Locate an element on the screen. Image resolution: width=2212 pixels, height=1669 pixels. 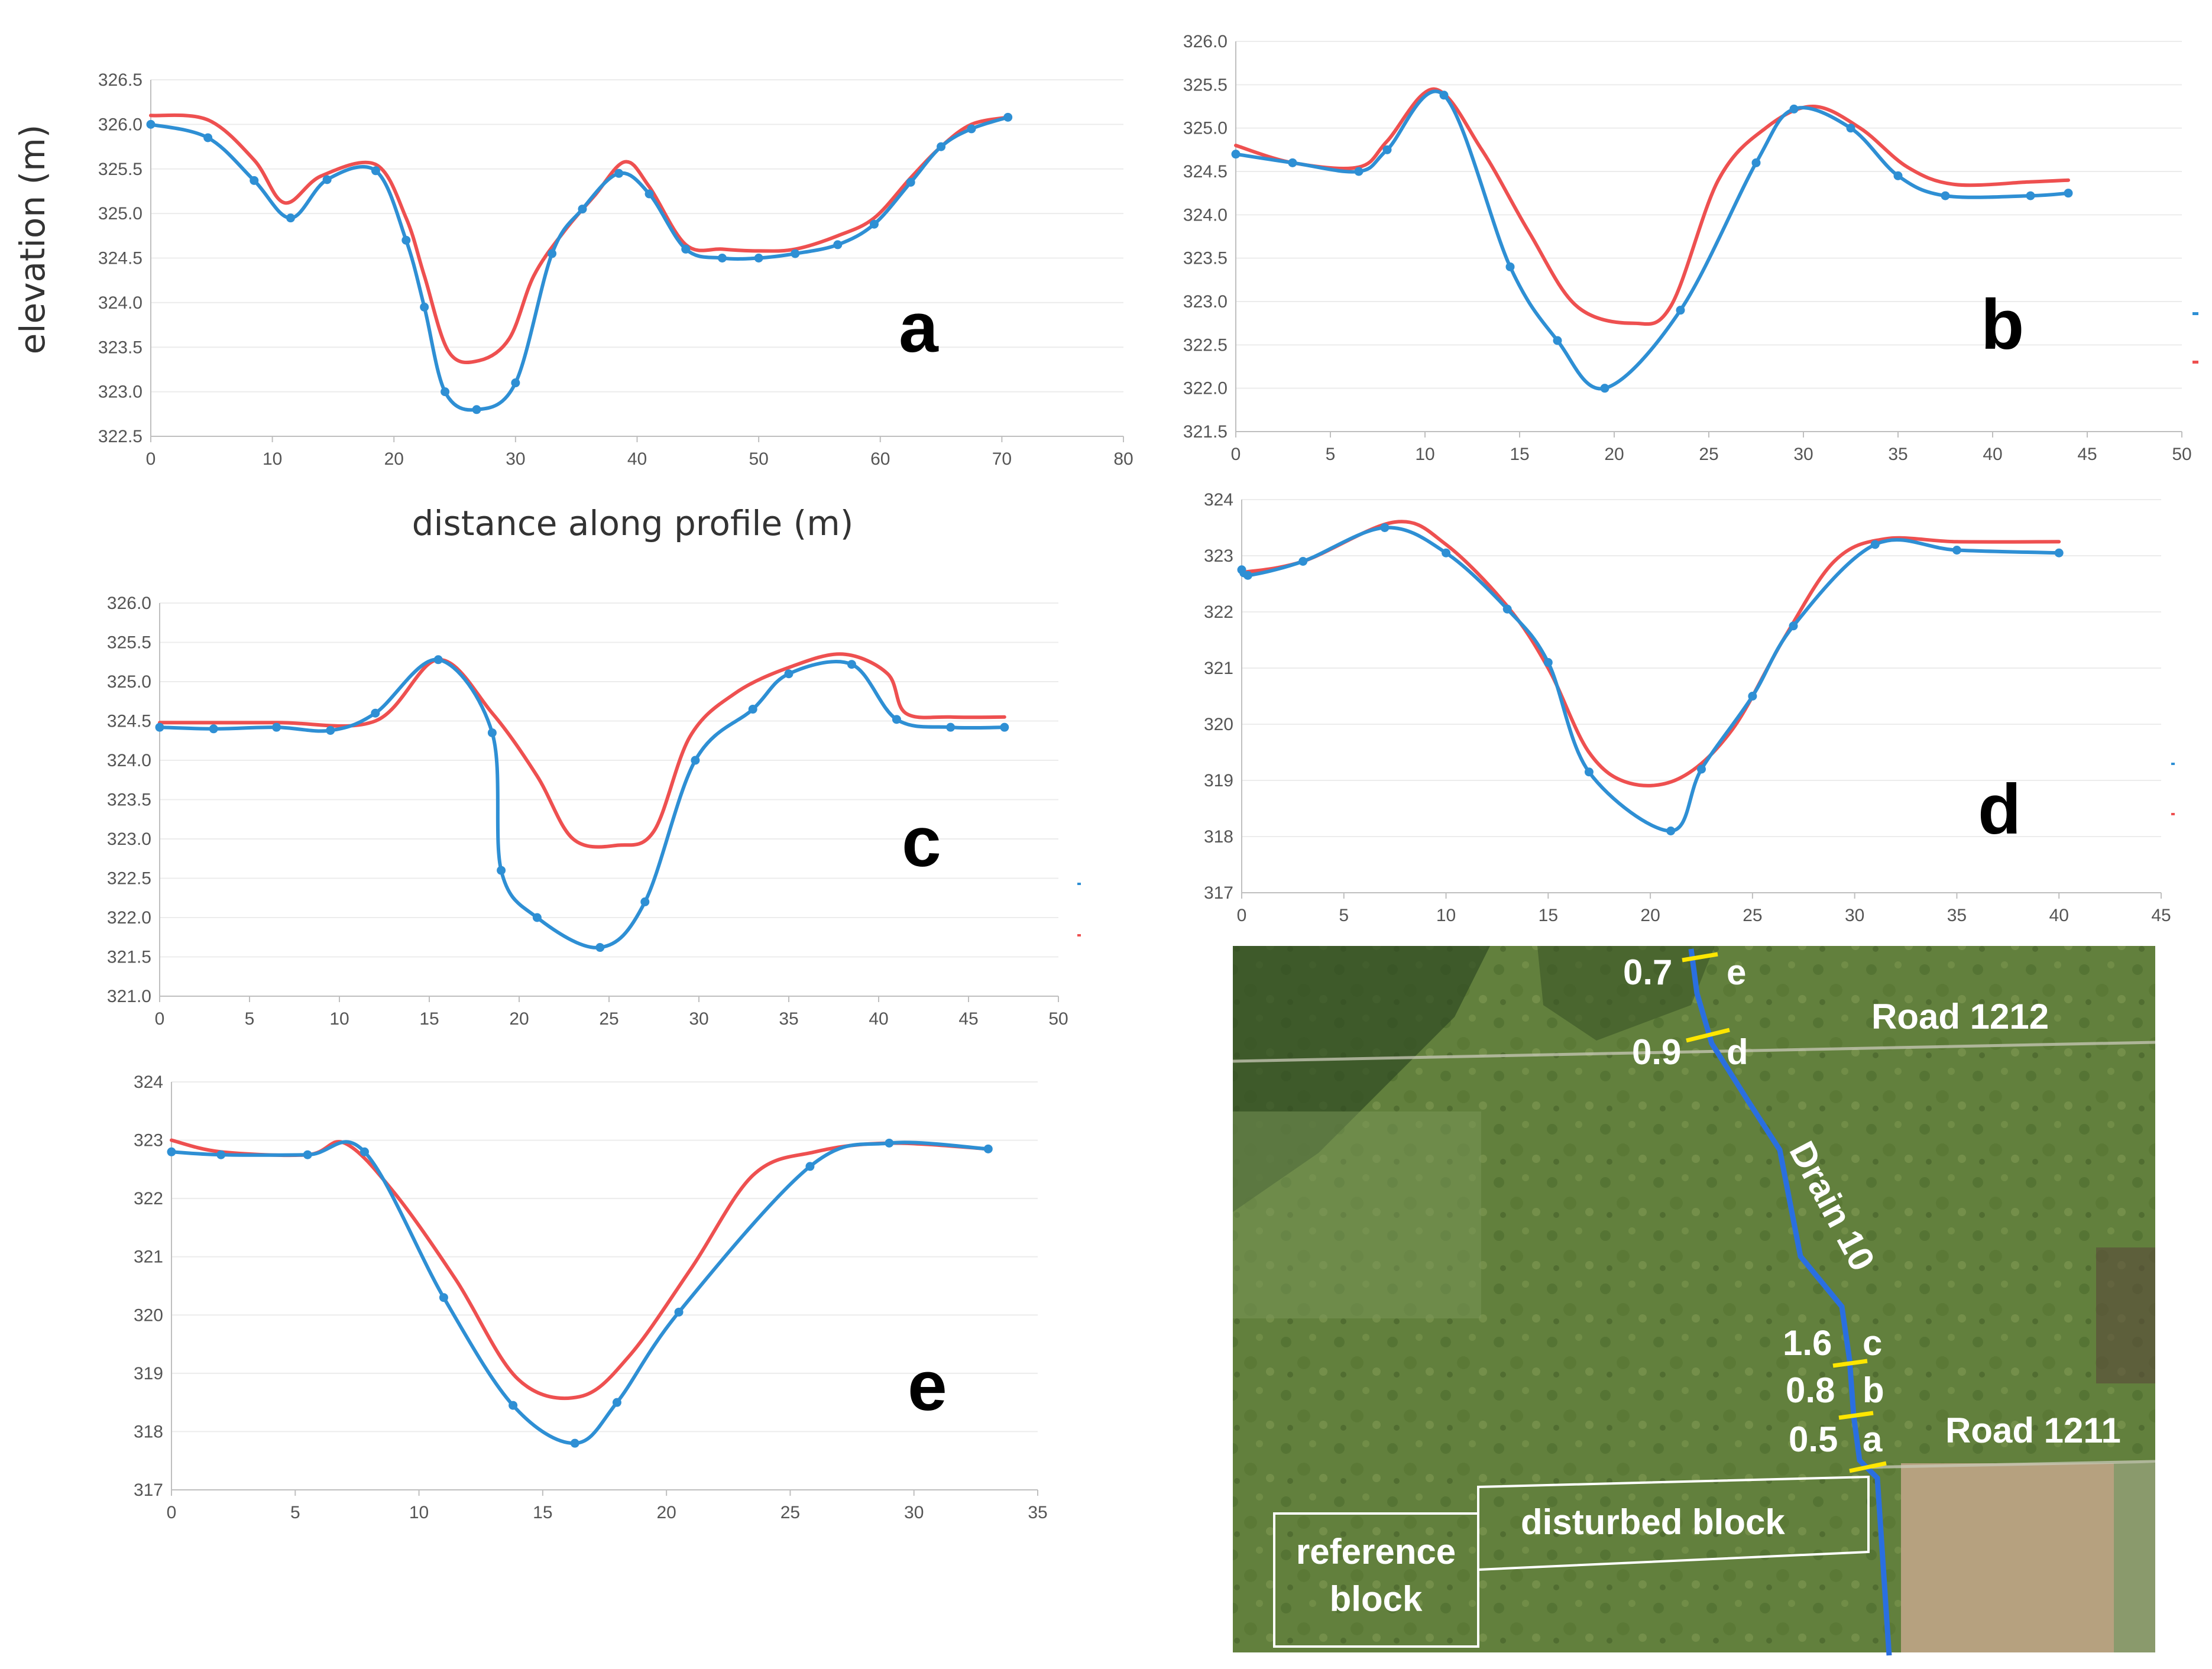
chart-d-ytick-label: 317 is located at coordinates (1219, 893).